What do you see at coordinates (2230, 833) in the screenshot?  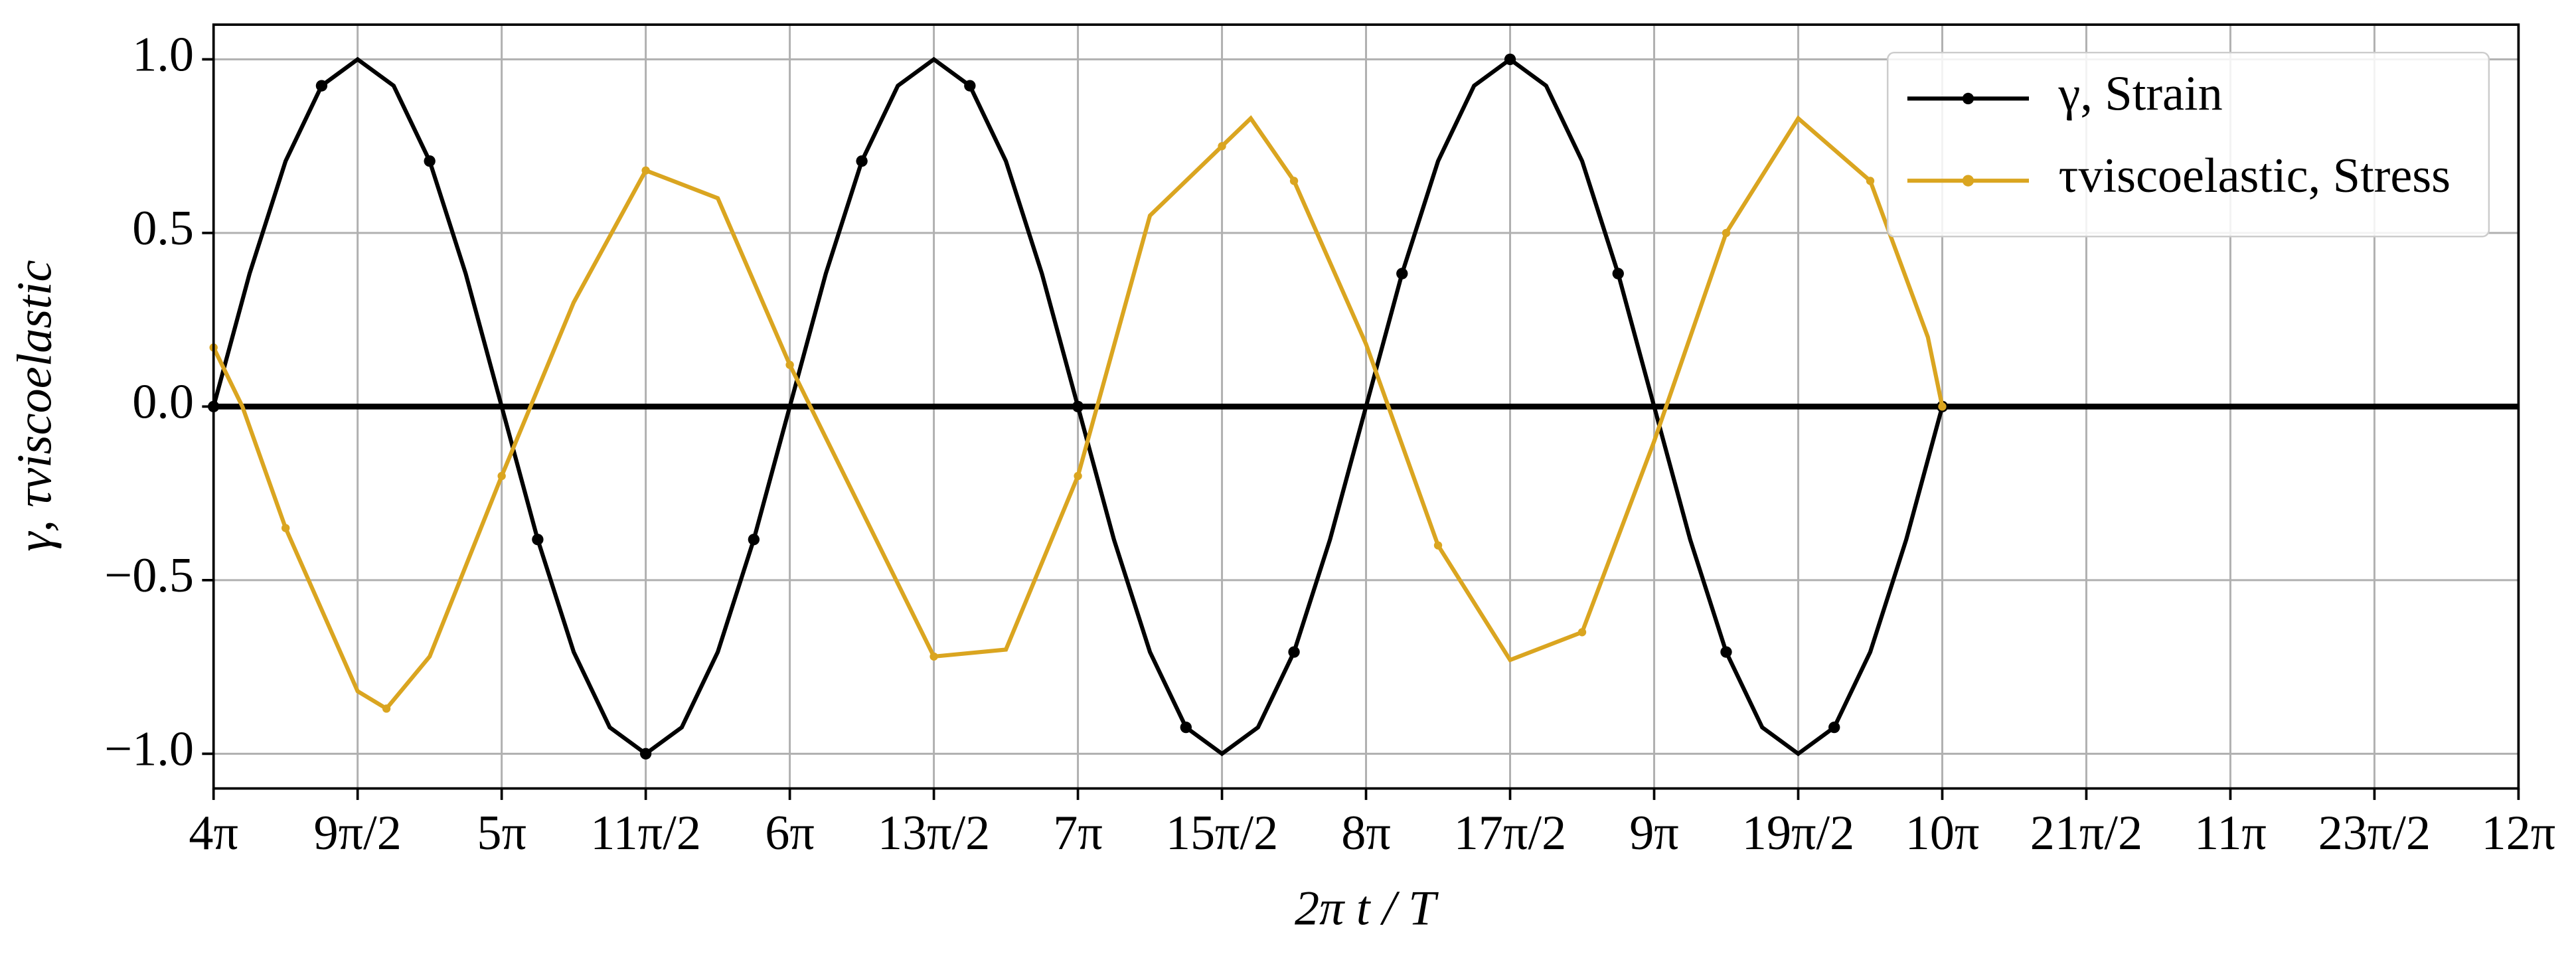 I see `x-tick-label: 11π` at bounding box center [2230, 833].